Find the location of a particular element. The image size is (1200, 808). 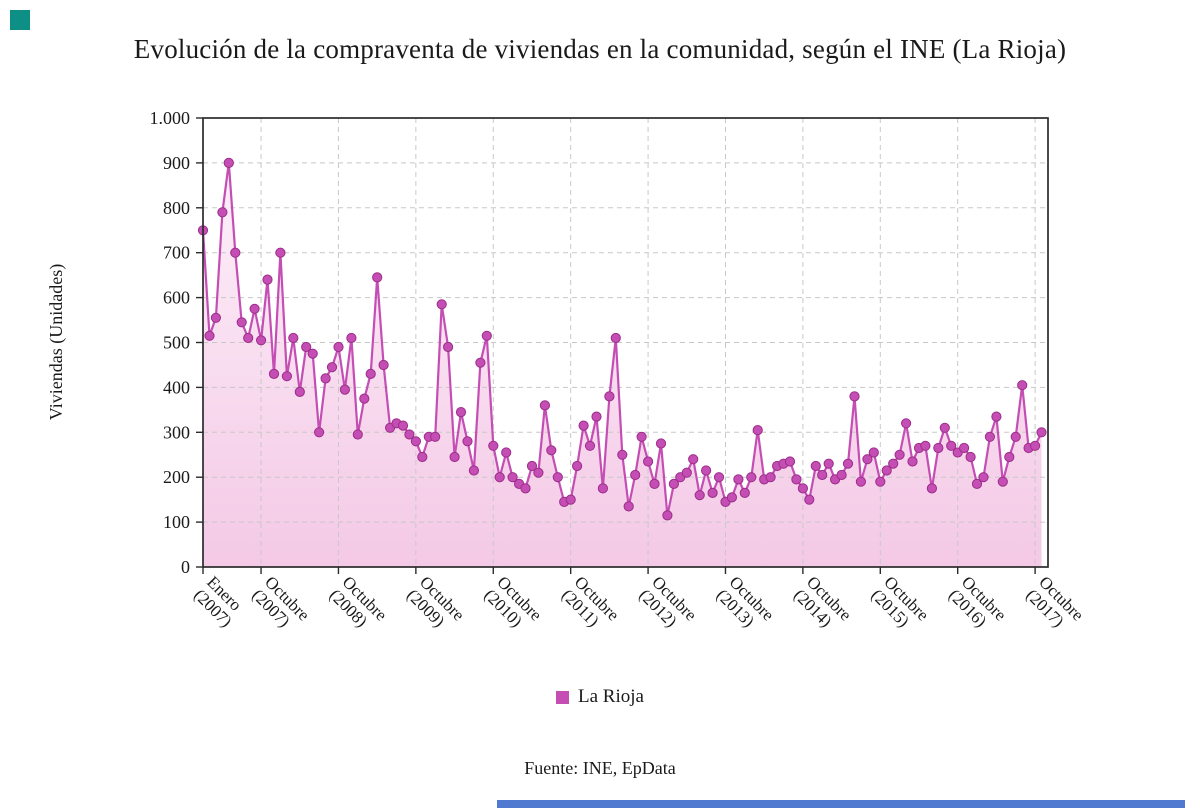

legend: La Rioja is located at coordinates (600, 697).